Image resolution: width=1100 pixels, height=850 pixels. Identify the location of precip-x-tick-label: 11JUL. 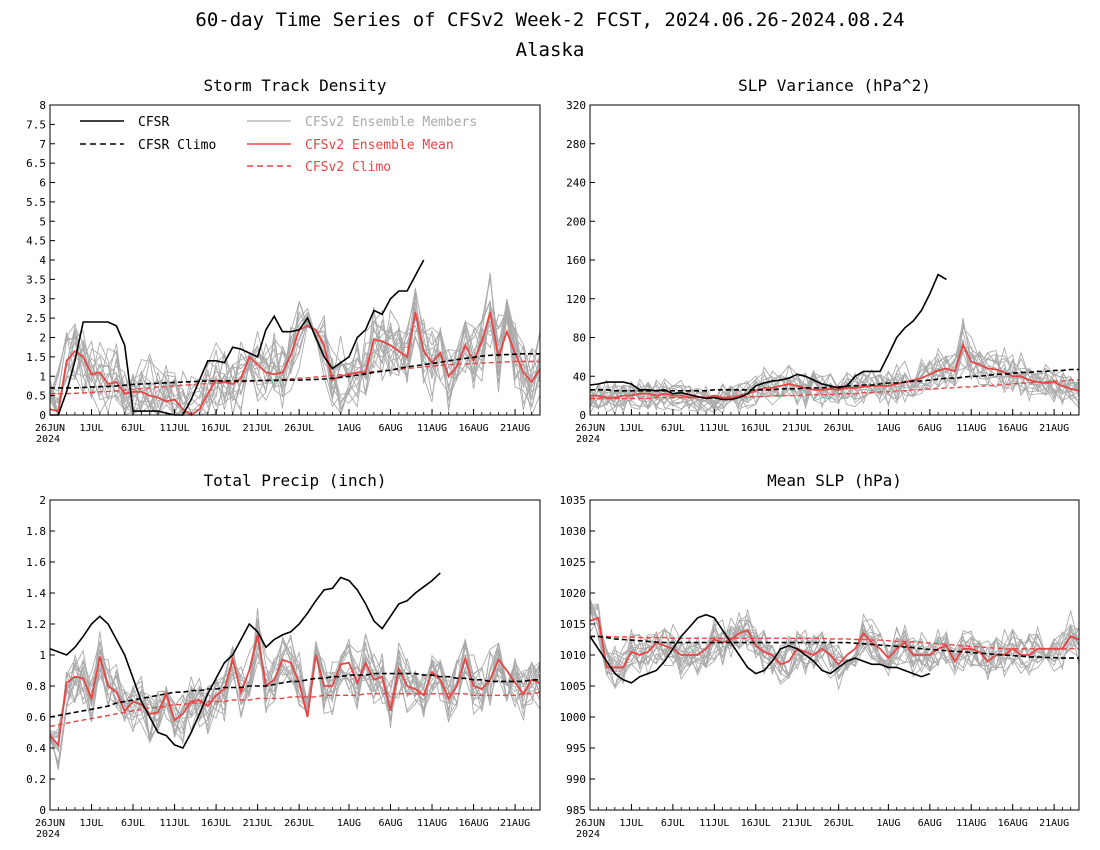
(175, 823).